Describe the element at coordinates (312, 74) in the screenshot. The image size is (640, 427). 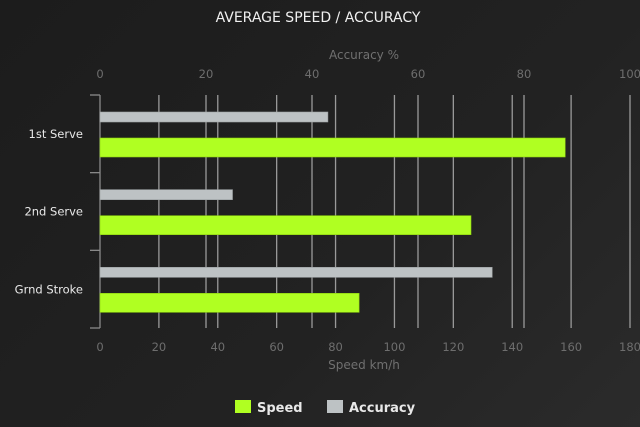
I see `tick-label-accuracy: 40` at that location.